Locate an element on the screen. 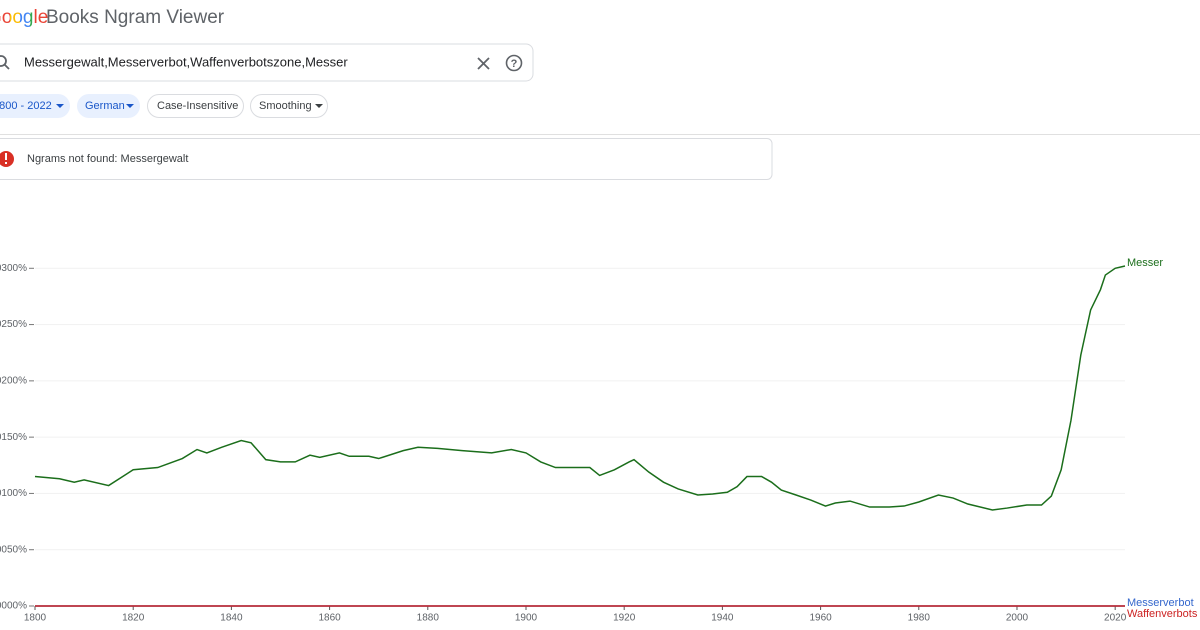 This screenshot has height=630, width=1200. y-tick-label: 0.000000% is located at coordinates (13, 606).